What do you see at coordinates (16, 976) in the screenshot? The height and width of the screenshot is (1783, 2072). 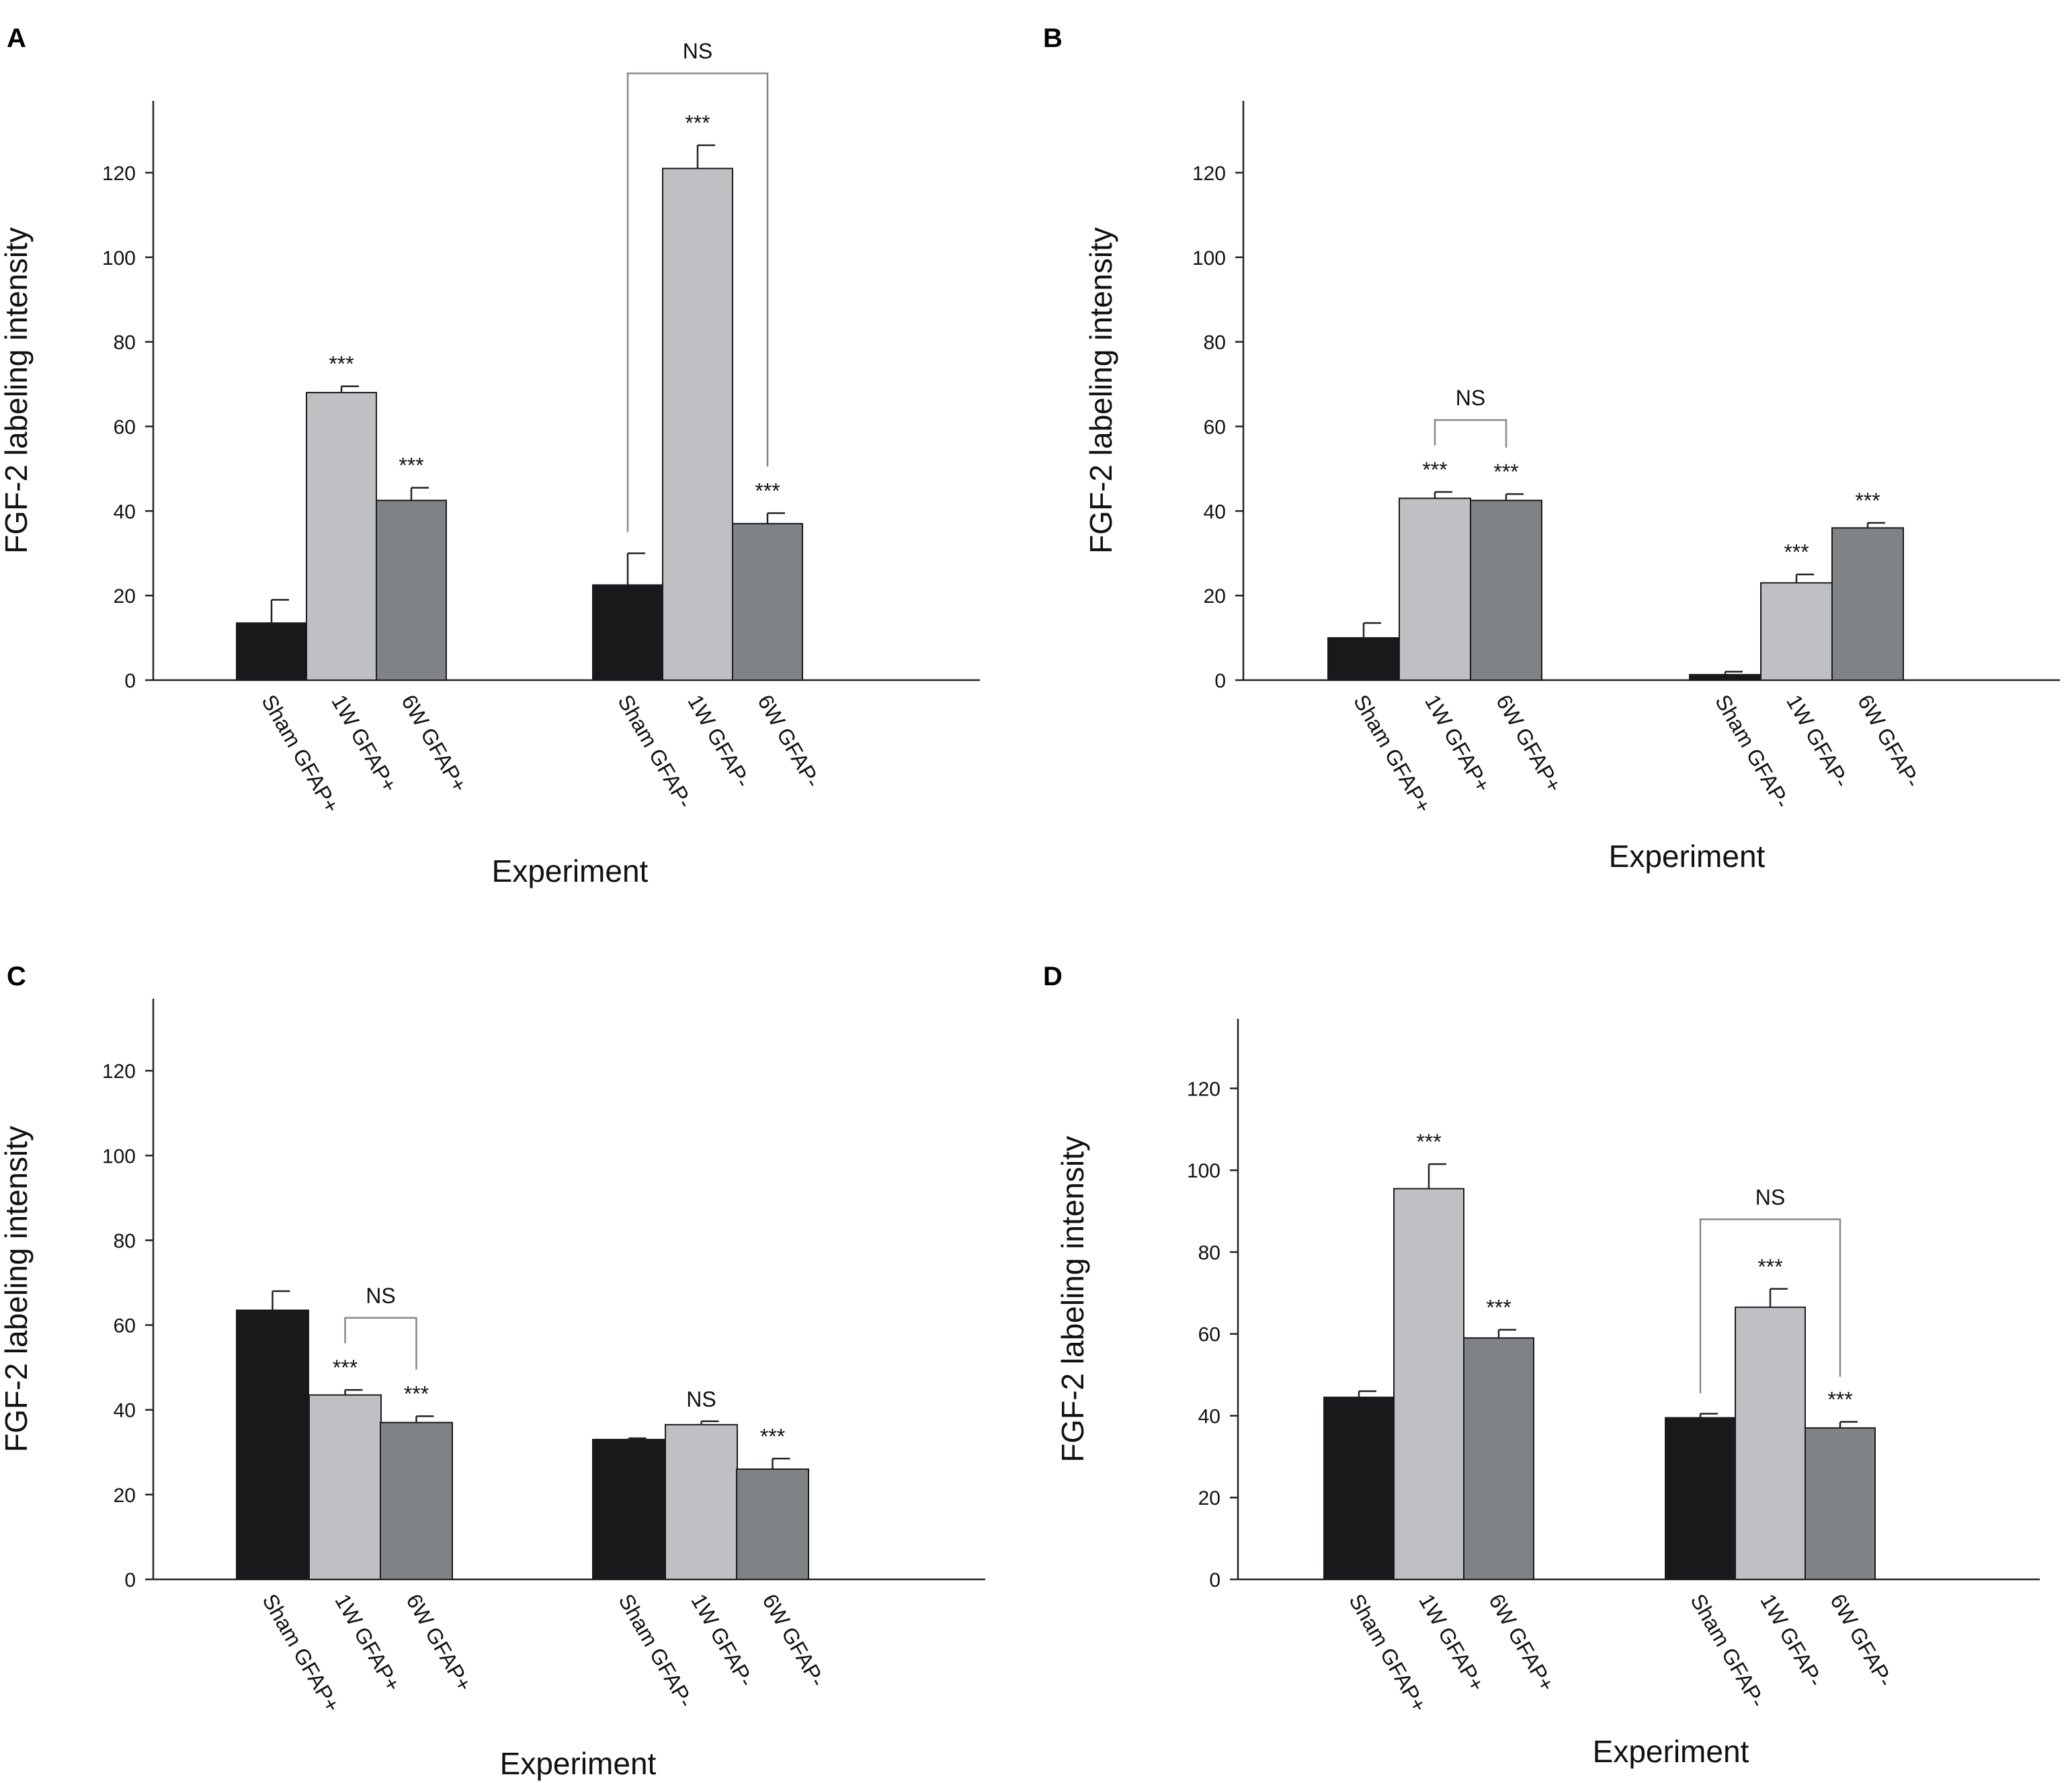 I see `panel-label: C` at bounding box center [16, 976].